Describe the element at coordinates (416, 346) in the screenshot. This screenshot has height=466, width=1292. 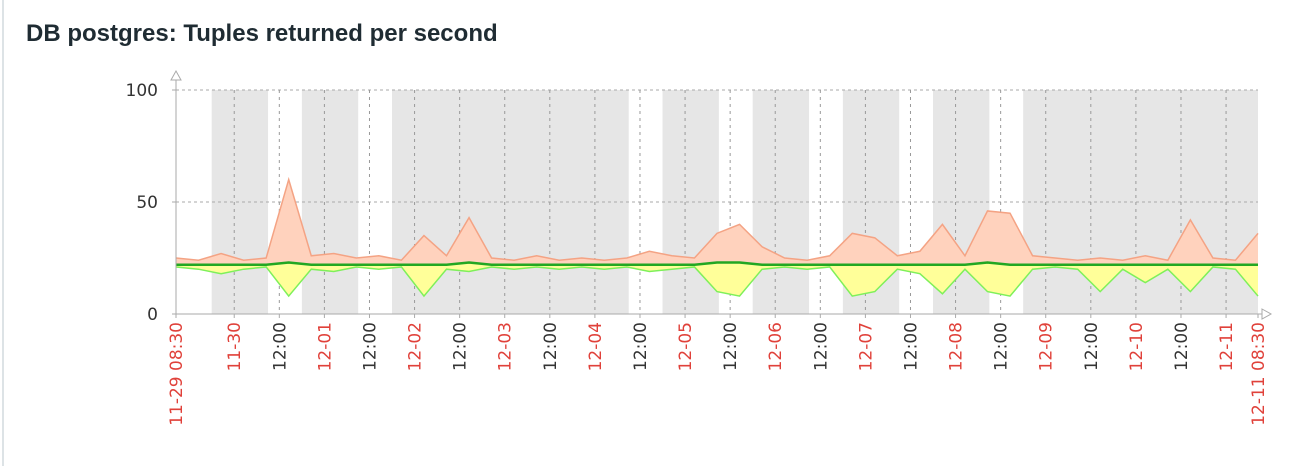
I see `x-tick-label: 12-02` at that location.